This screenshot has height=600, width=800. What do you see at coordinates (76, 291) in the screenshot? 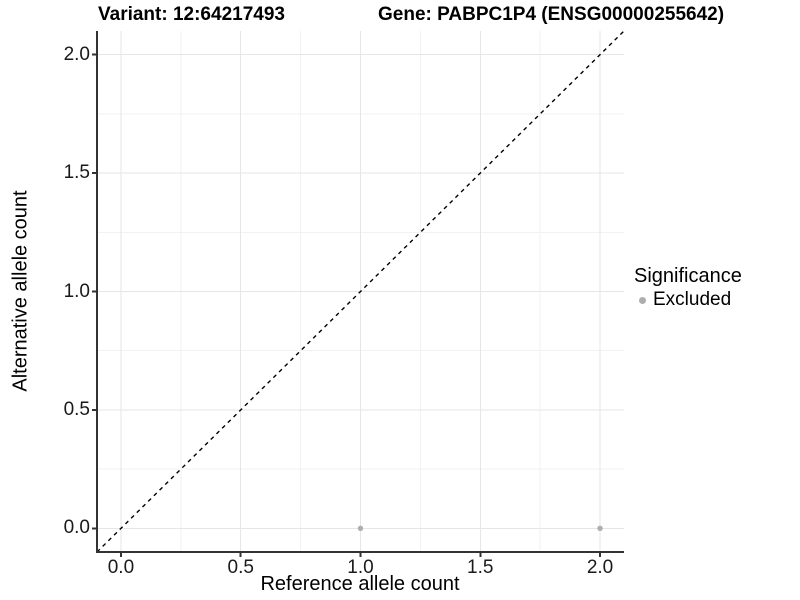
I see `y-tick-label: 1.0` at bounding box center [76, 291].